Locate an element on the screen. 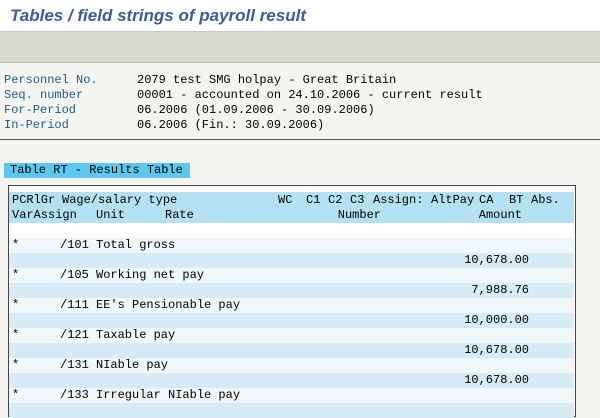  column-header: C3 is located at coordinates (357, 200).